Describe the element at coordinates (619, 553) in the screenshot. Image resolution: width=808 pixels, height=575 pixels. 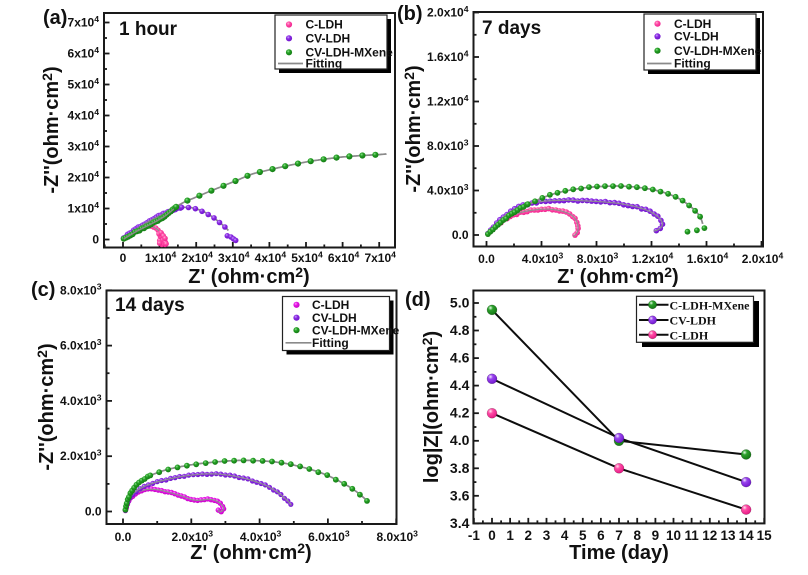
I see `svg-text: Time (day)` at that location.